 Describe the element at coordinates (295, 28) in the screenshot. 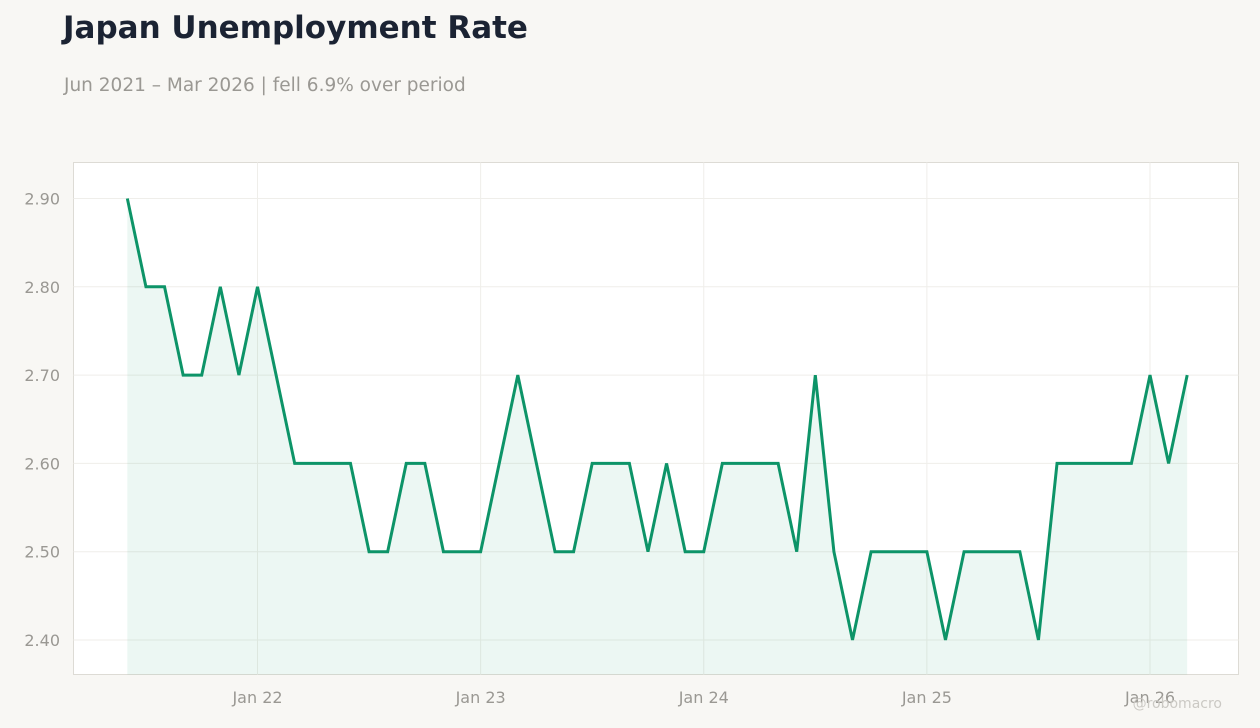

I see `chart-title: Japan Unemployment Rate` at that location.